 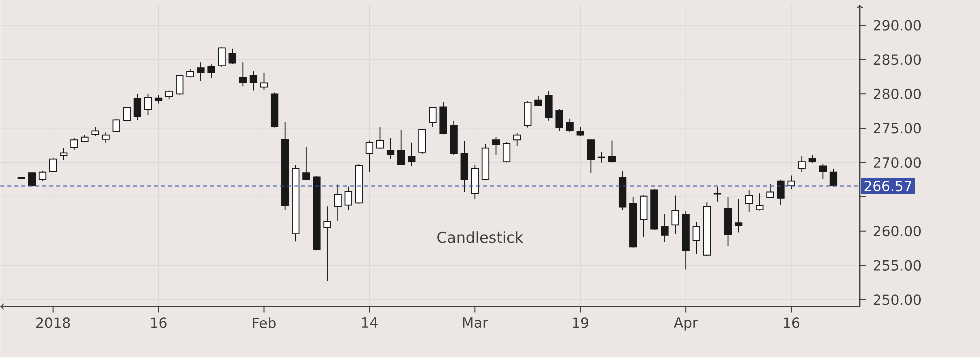 I want to click on x-tick-label: 2018, so click(x=53, y=323).